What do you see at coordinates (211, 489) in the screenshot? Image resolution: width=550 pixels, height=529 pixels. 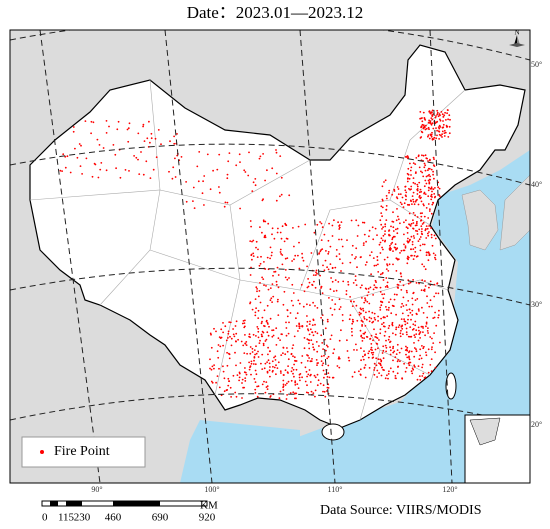 I see `longitude-label: 100°` at bounding box center [211, 489].